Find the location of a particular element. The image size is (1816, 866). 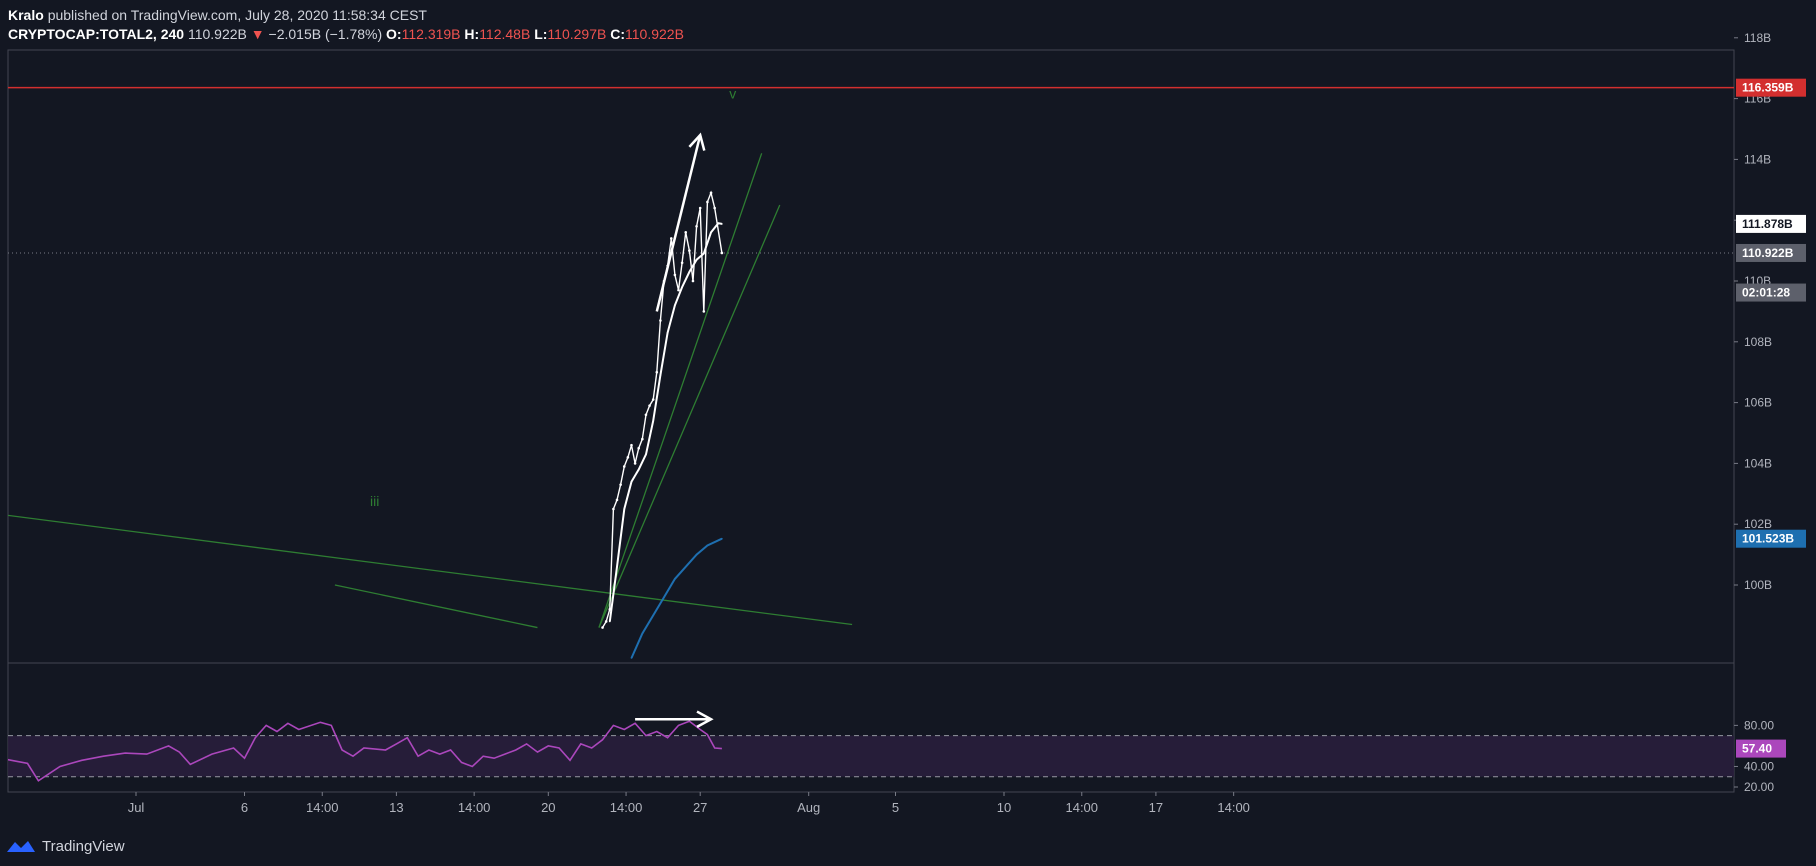

price-badge-label-2: 111.878B is located at coordinates (1767, 224).